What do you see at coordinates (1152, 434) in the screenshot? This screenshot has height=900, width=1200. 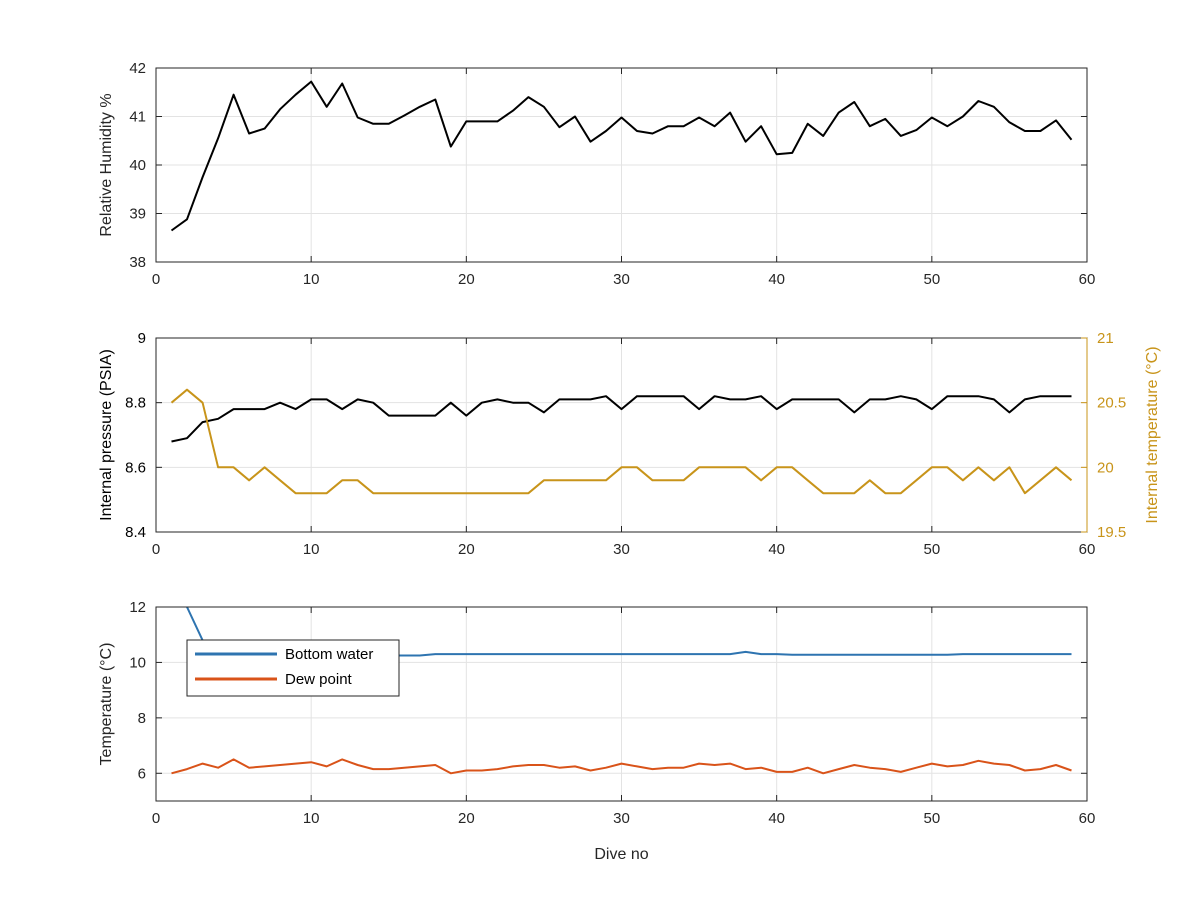 I see `y2-axis-label: Internal temperature (°C)` at bounding box center [1152, 434].